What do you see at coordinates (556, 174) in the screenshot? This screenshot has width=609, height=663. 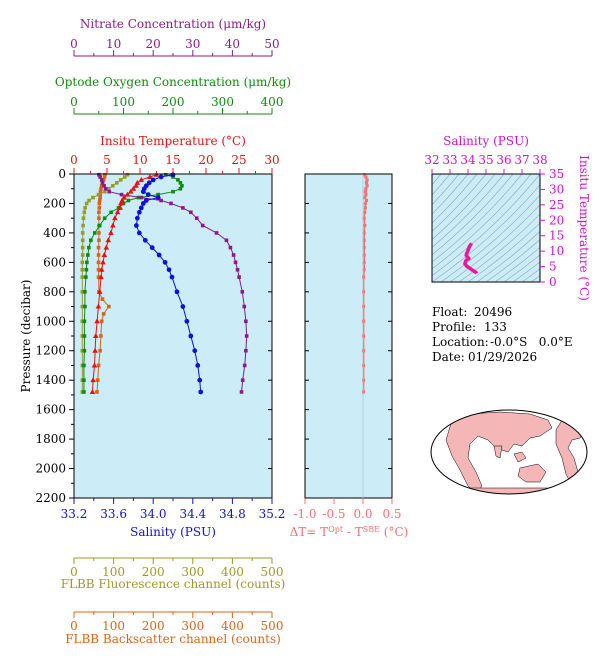 I see `ts-y-tick-label: 35` at bounding box center [556, 174].